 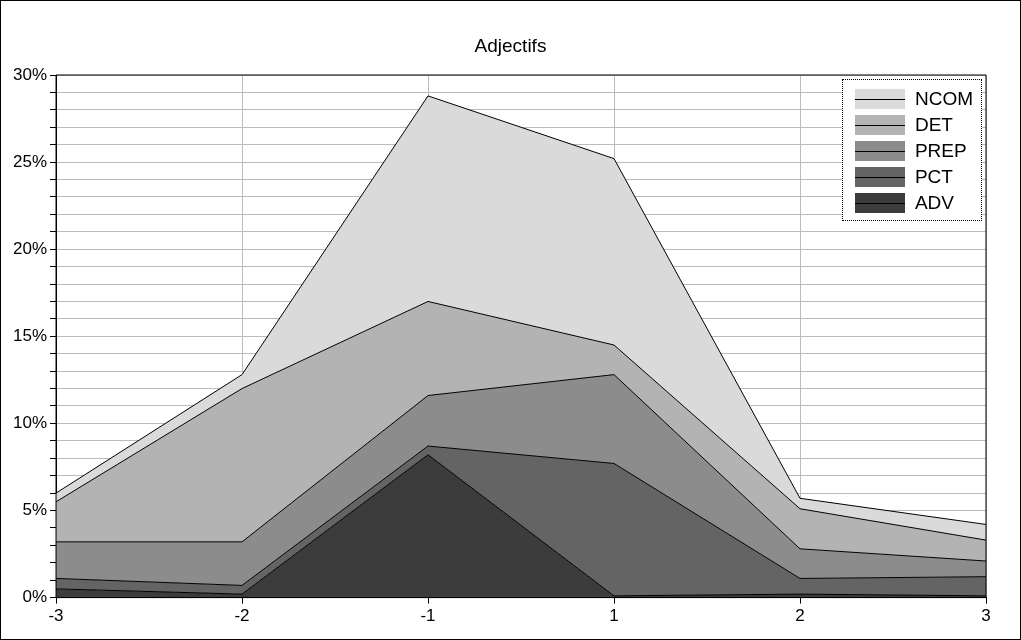 I want to click on x-tick-label: -1, so click(x=428, y=616).